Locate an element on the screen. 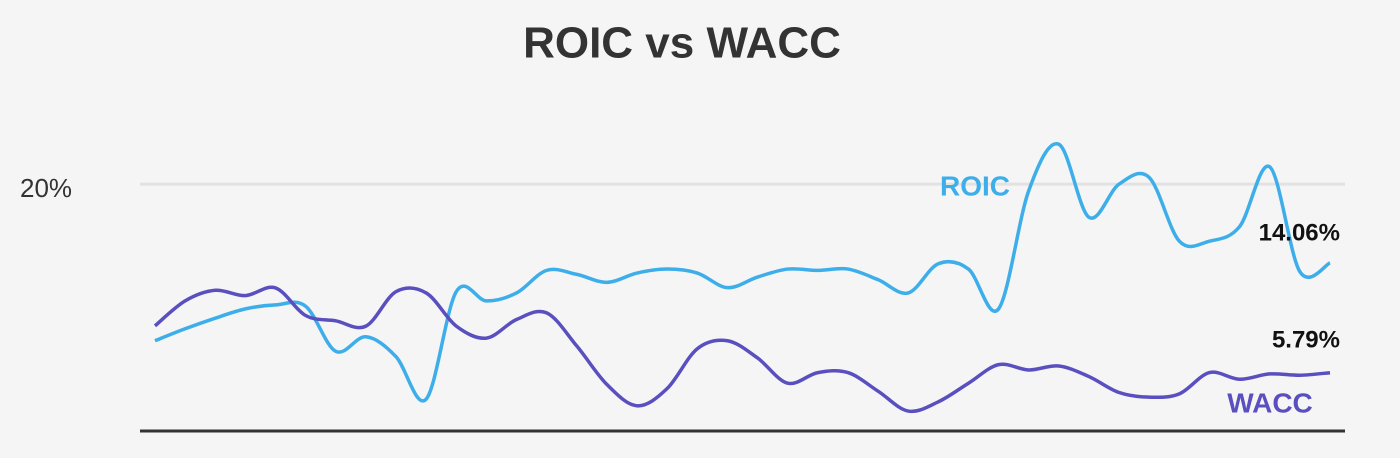  series-label: WACC is located at coordinates (1270, 402).